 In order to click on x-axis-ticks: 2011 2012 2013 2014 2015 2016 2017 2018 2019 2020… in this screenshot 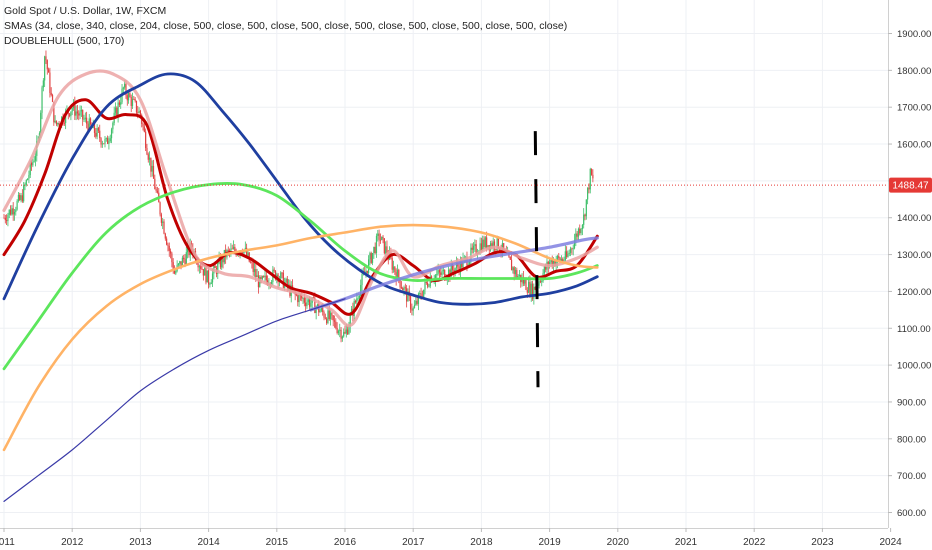, I will do `click(451, 538)`.